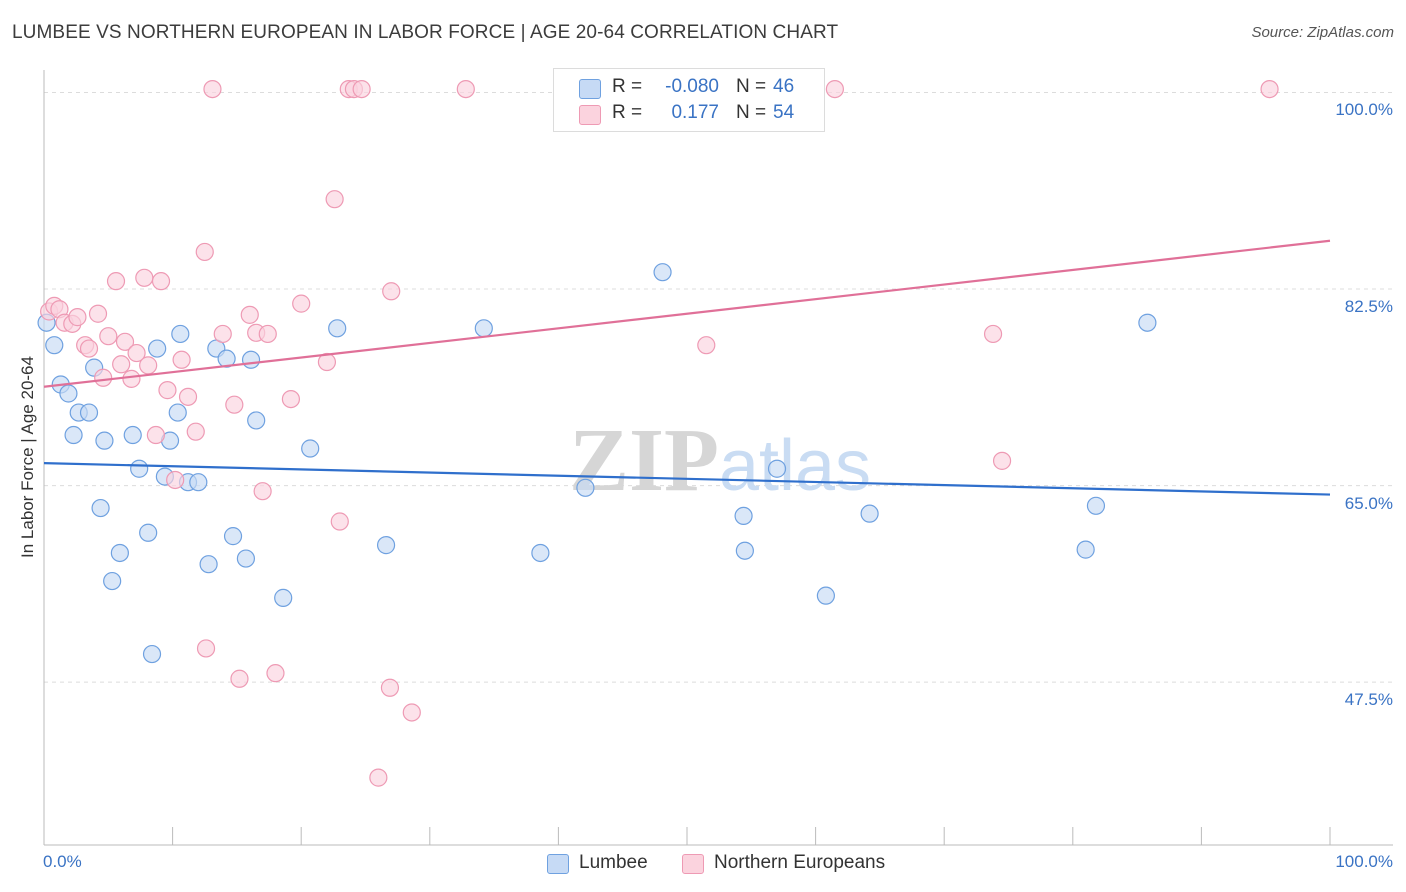 This screenshot has width=1406, height=892. What do you see at coordinates (62, 861) in the screenshot?
I see `x-tick-label-min: 0.0%` at bounding box center [62, 861].